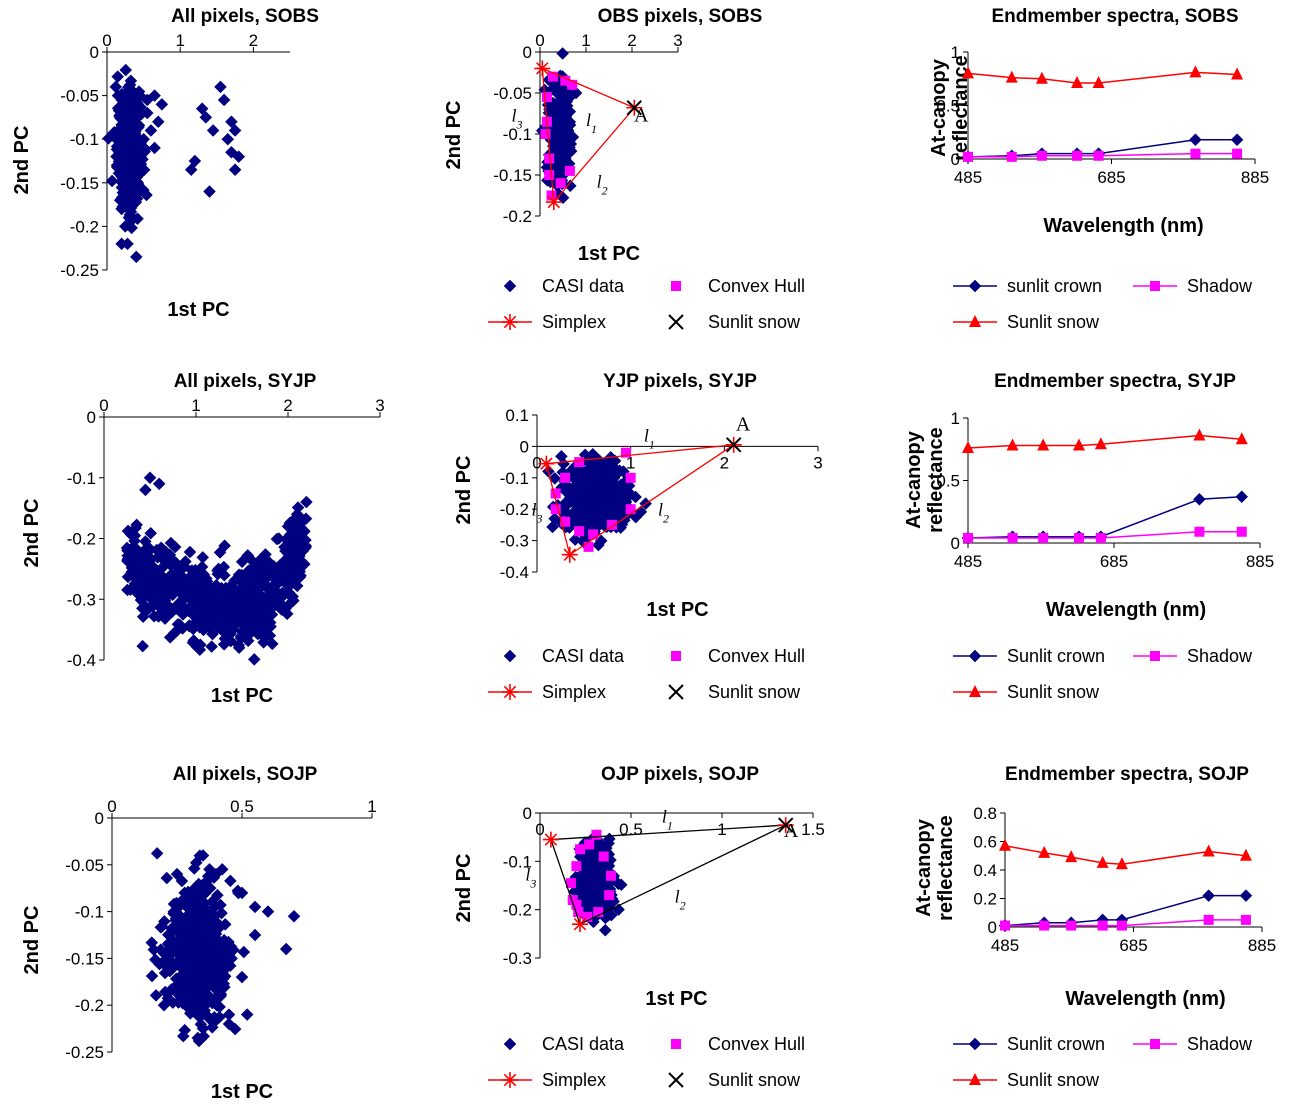 The image size is (1300, 1104). Describe the element at coordinates (99, 818) in the screenshot. I see `y-tick-label: 0` at that location.